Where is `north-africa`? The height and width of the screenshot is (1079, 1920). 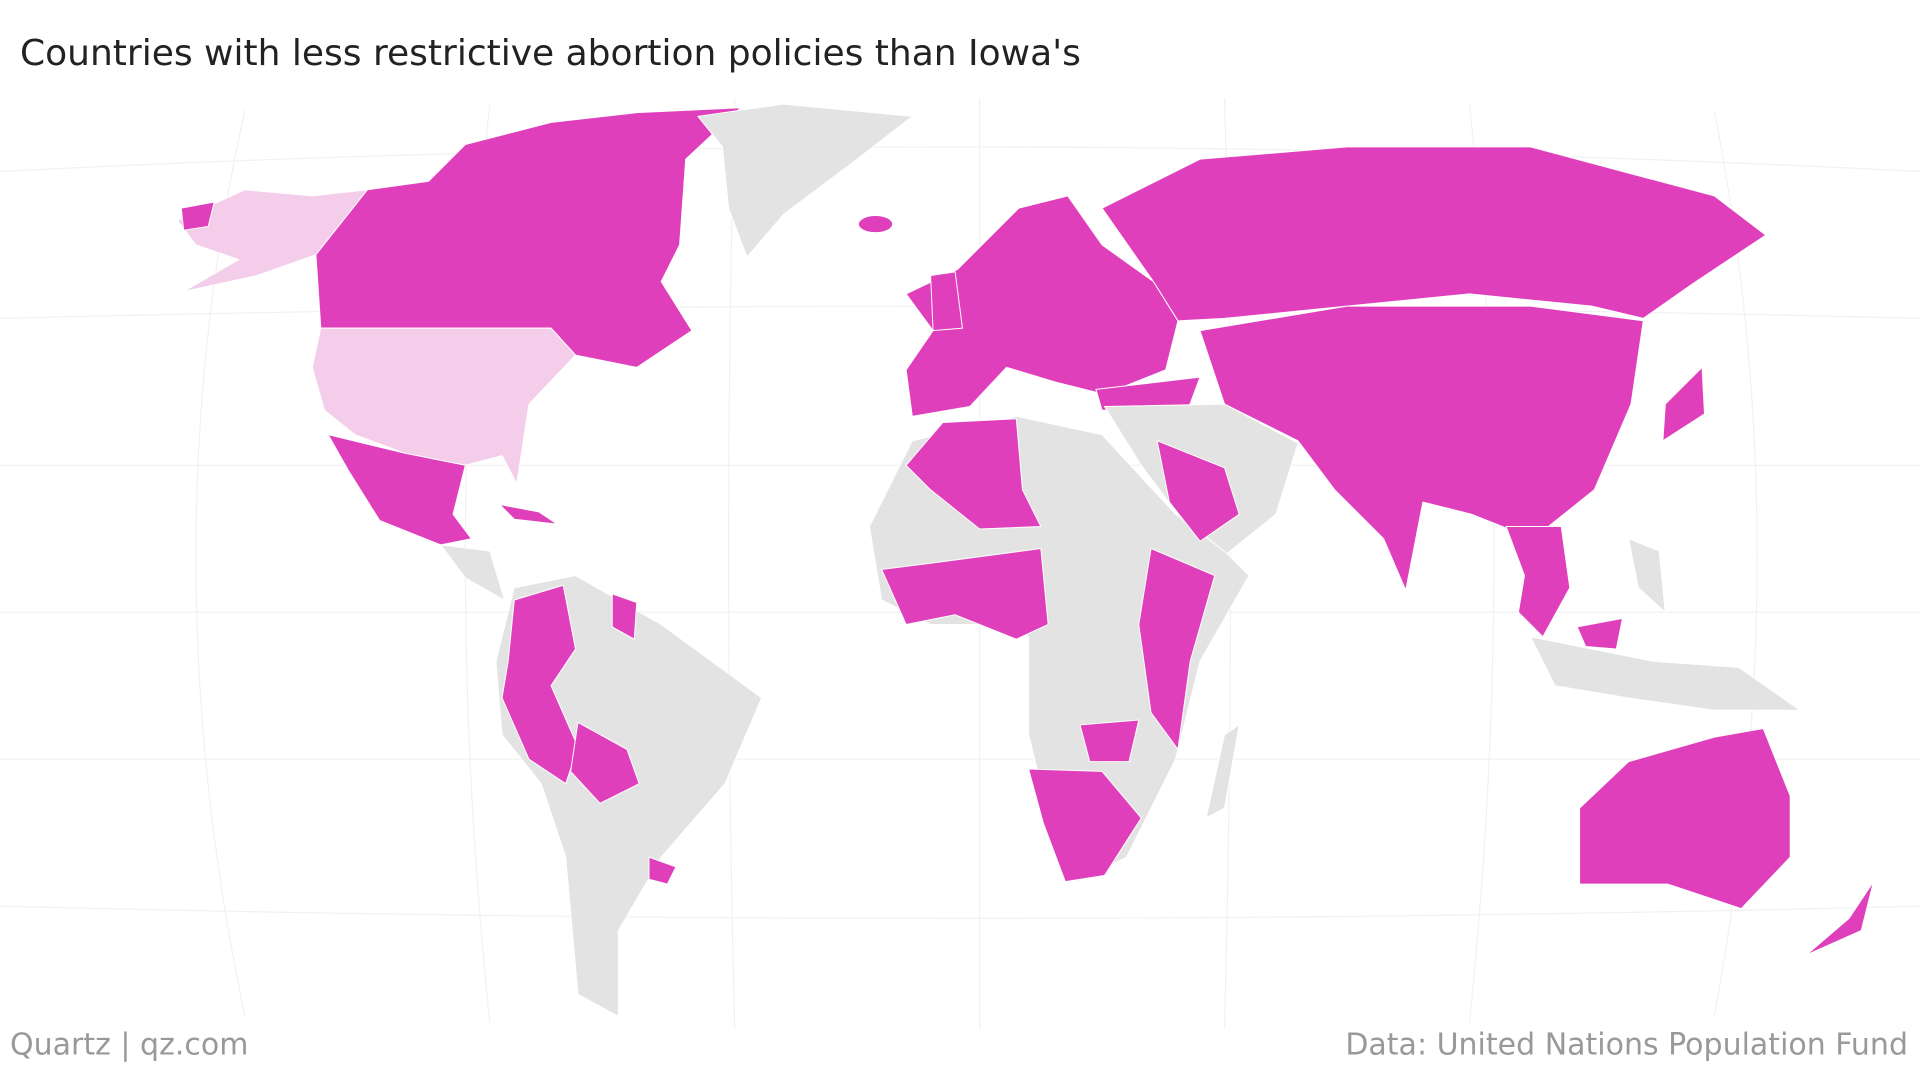 north-africa is located at coordinates (973, 474).